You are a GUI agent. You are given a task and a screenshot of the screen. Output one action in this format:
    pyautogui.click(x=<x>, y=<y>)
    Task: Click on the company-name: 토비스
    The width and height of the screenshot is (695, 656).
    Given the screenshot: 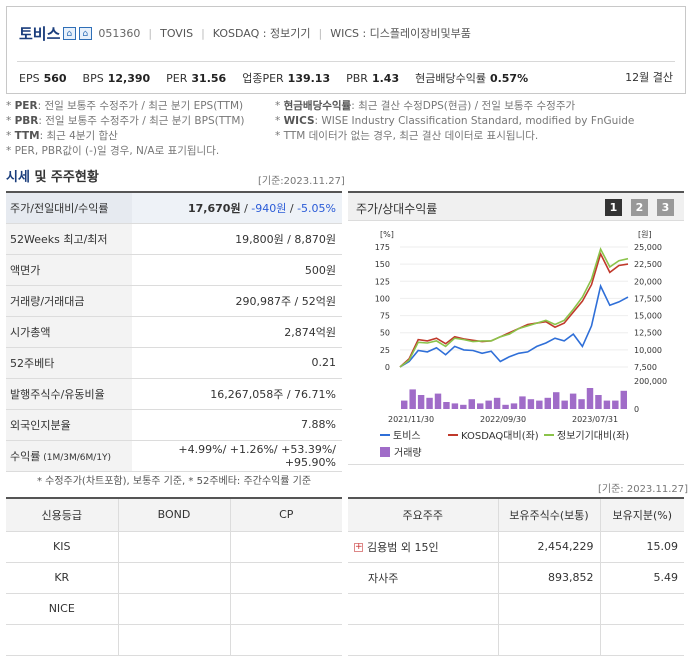 What is the action you would take?
    pyautogui.click(x=40, y=33)
    